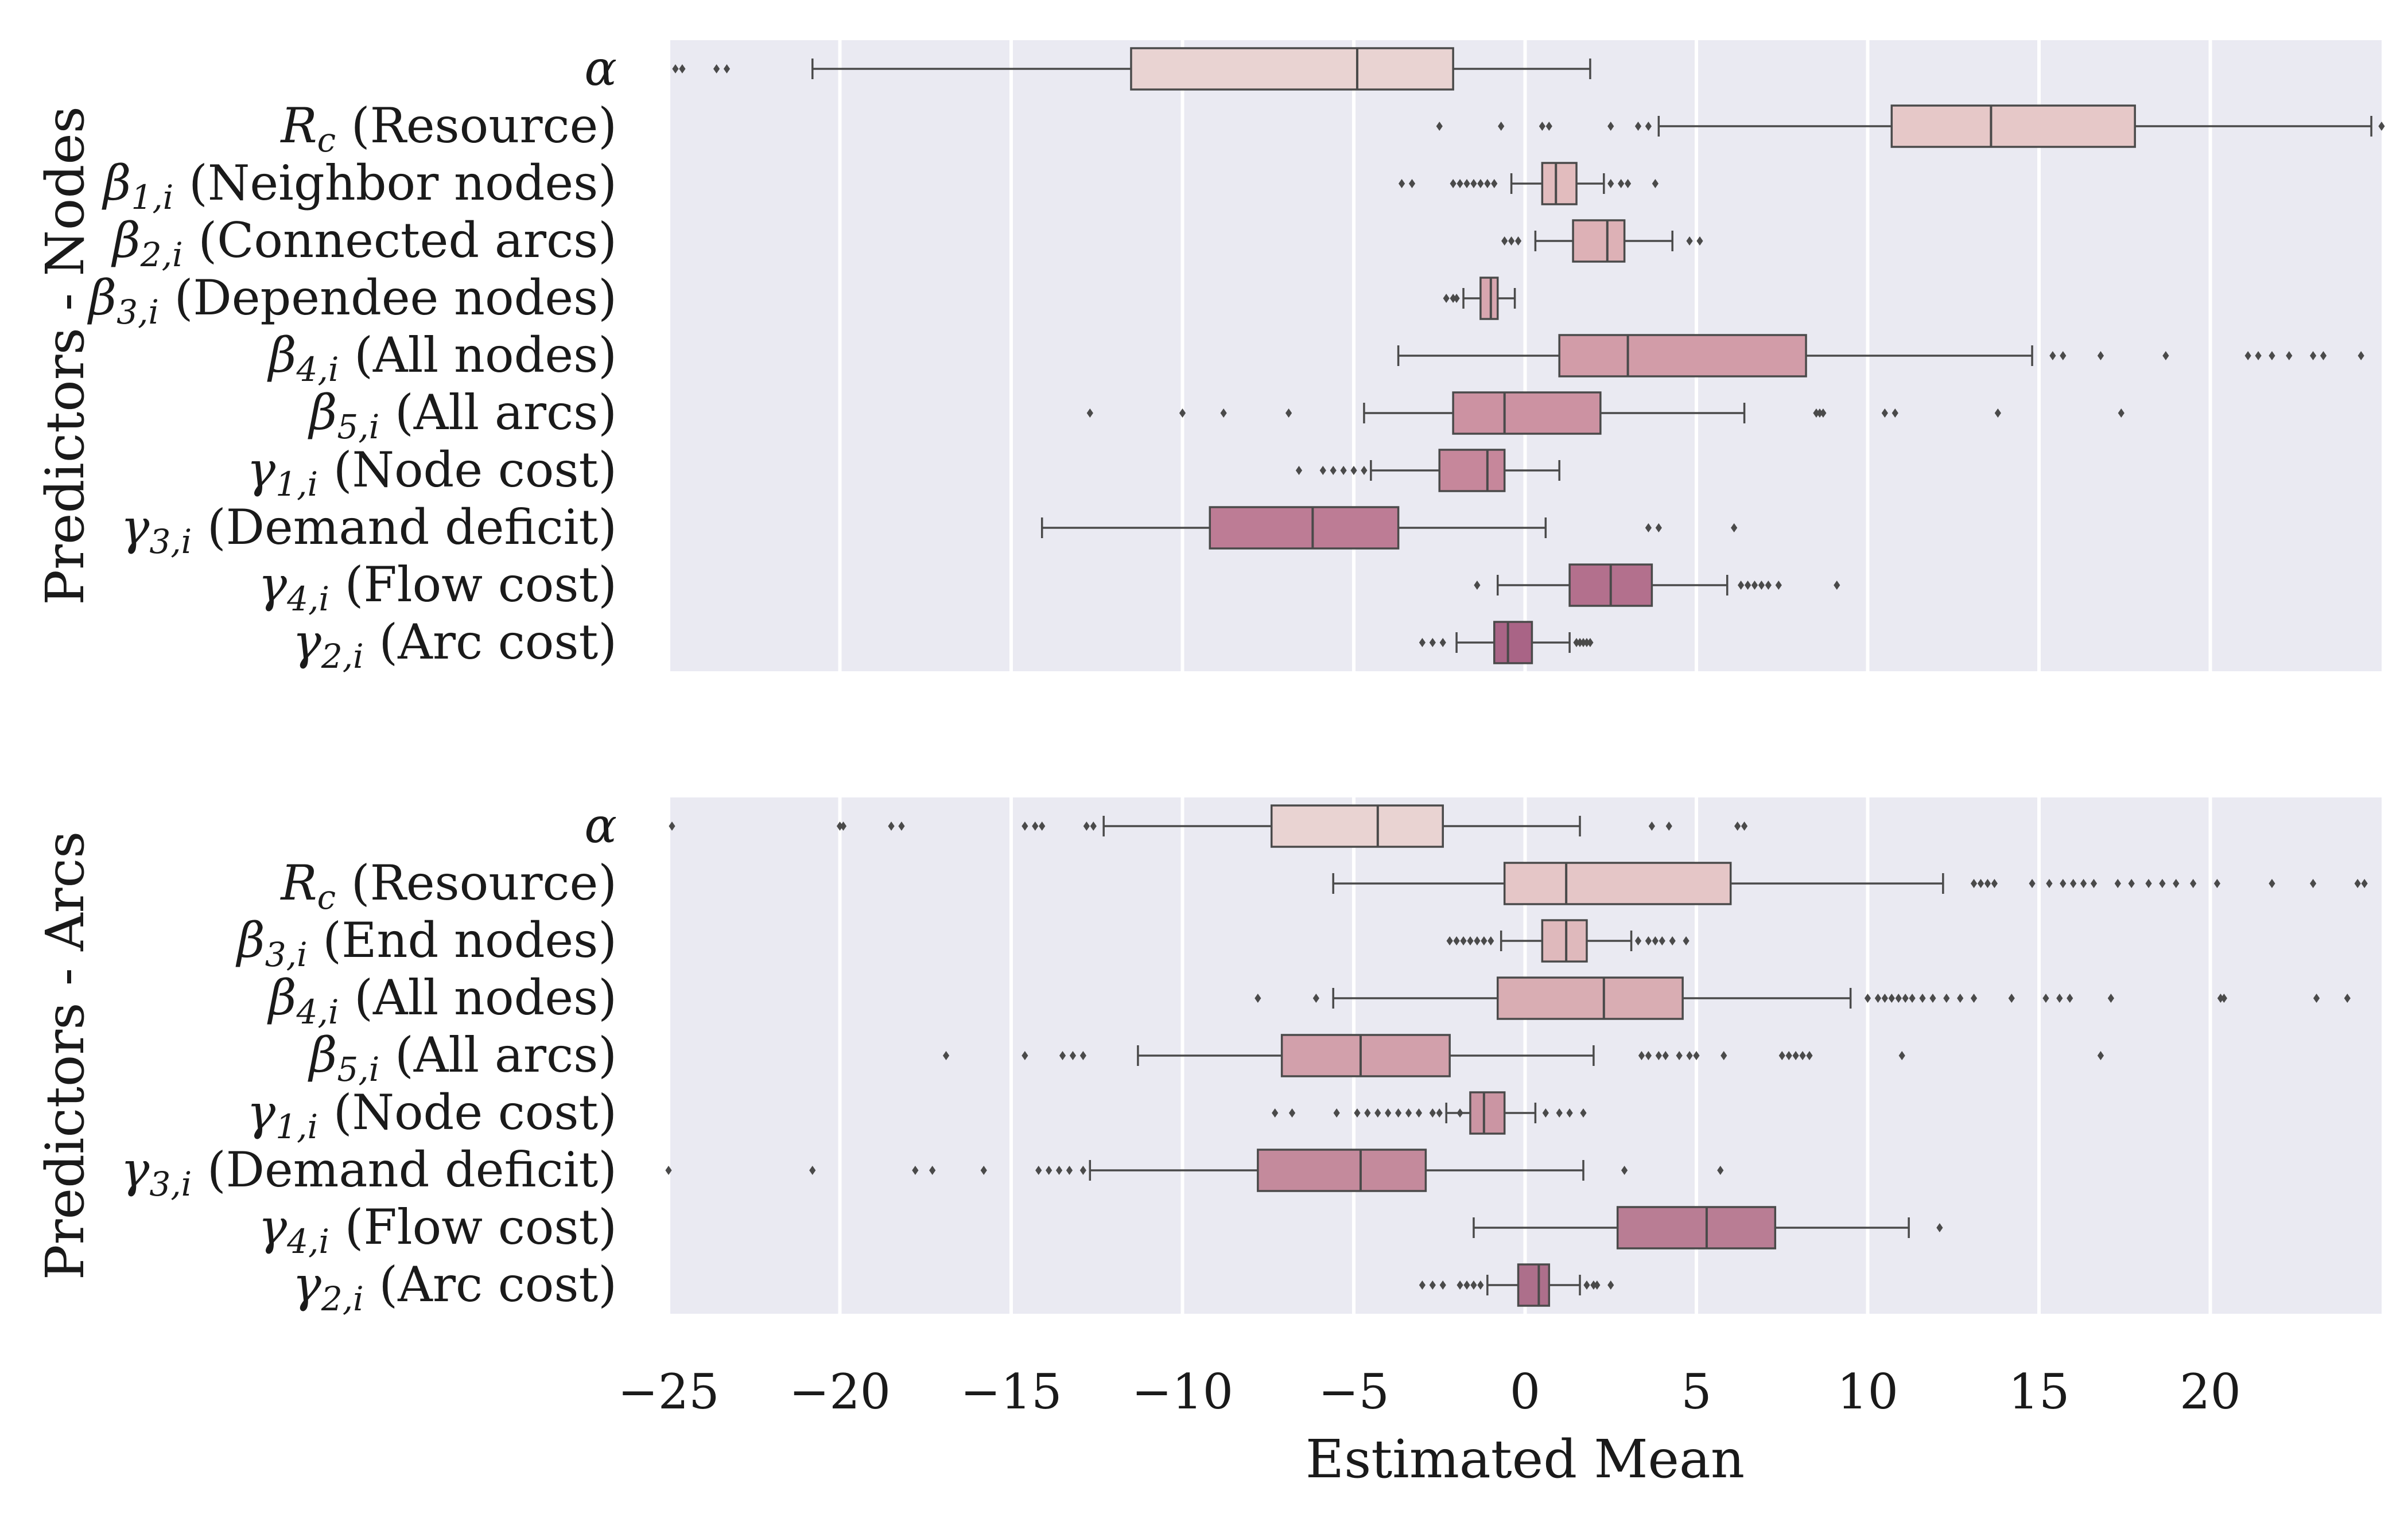 The height and width of the screenshot is (1518, 2408). I want to click on x-tick-label: 0, so click(1525, 1392).